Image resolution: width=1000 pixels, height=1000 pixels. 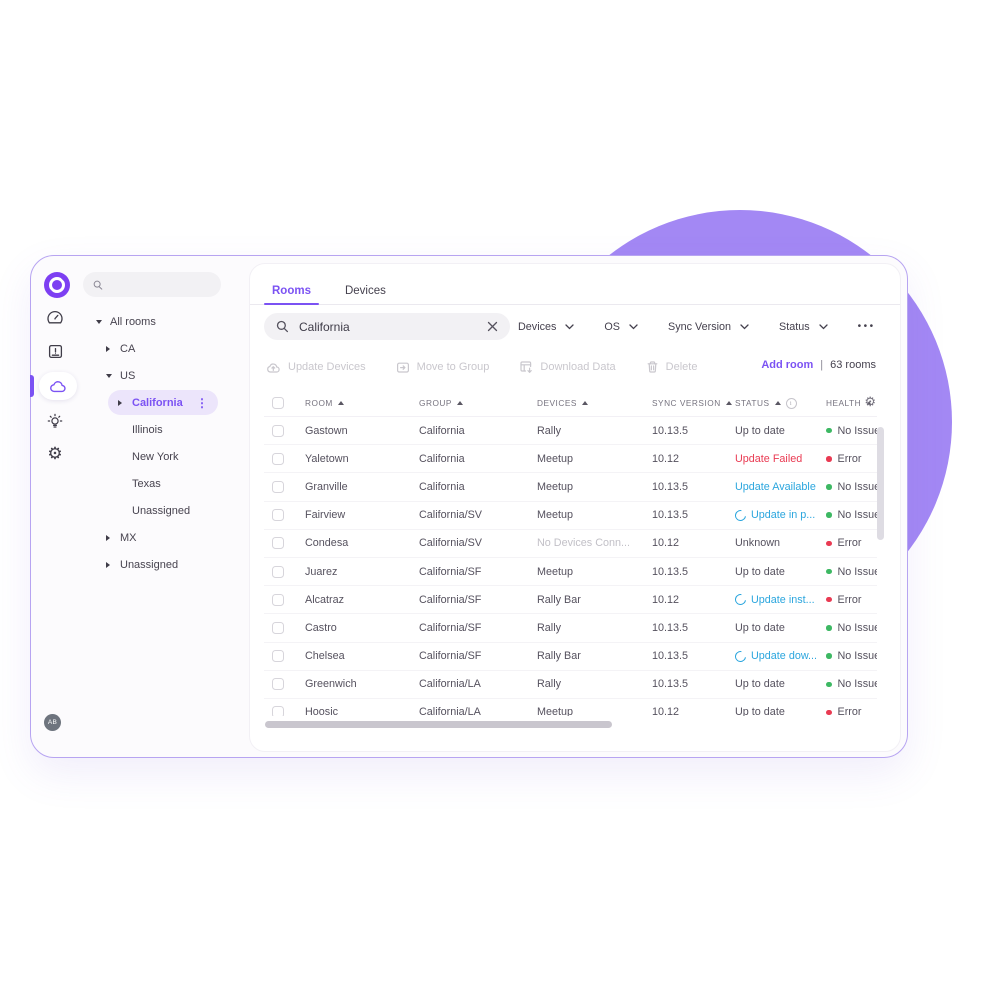 What do you see at coordinates (128, 348) in the screenshot?
I see `tree-item-label: CA` at bounding box center [128, 348].